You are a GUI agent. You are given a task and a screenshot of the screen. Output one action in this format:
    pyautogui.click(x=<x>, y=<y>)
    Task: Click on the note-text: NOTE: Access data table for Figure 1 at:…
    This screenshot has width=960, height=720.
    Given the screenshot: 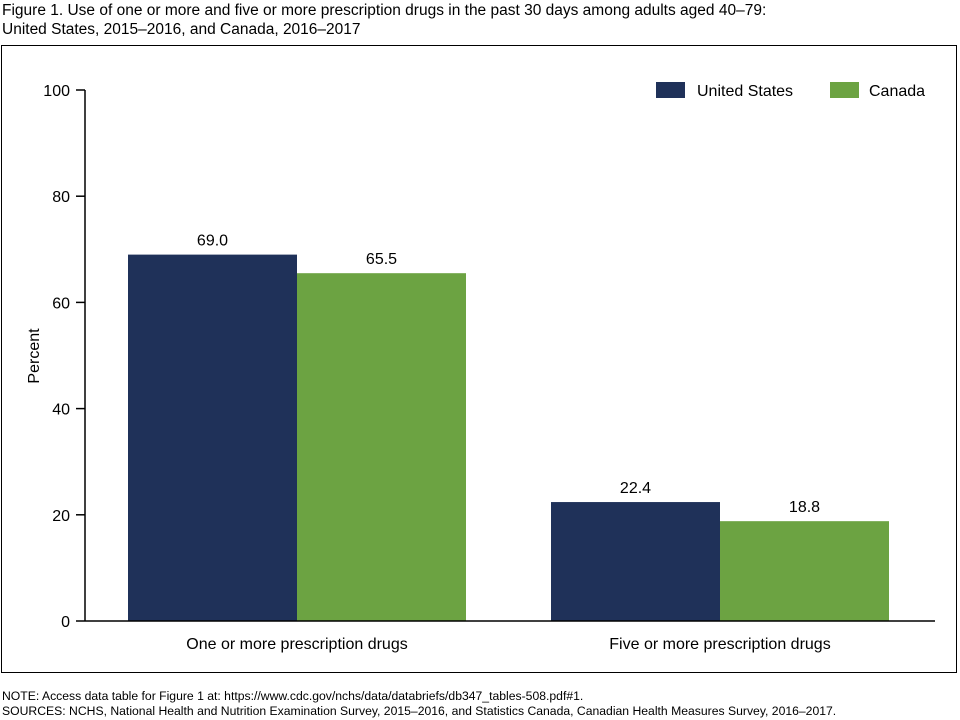 What is the action you would take?
    pyautogui.click(x=293, y=696)
    